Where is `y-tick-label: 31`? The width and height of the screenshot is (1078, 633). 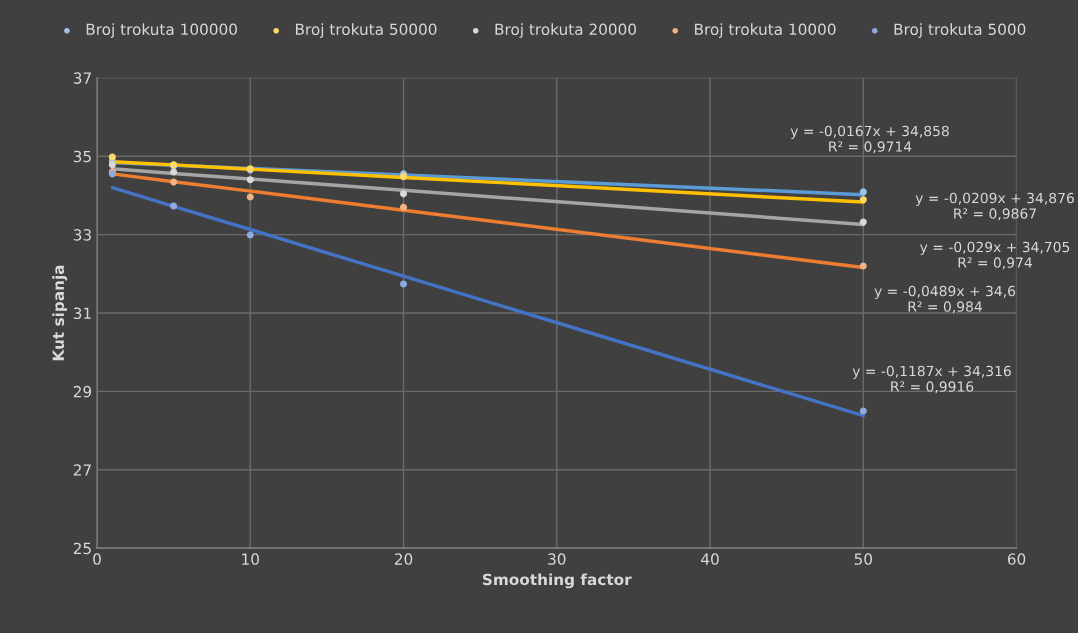 y-tick-label: 31 is located at coordinates (82, 313).